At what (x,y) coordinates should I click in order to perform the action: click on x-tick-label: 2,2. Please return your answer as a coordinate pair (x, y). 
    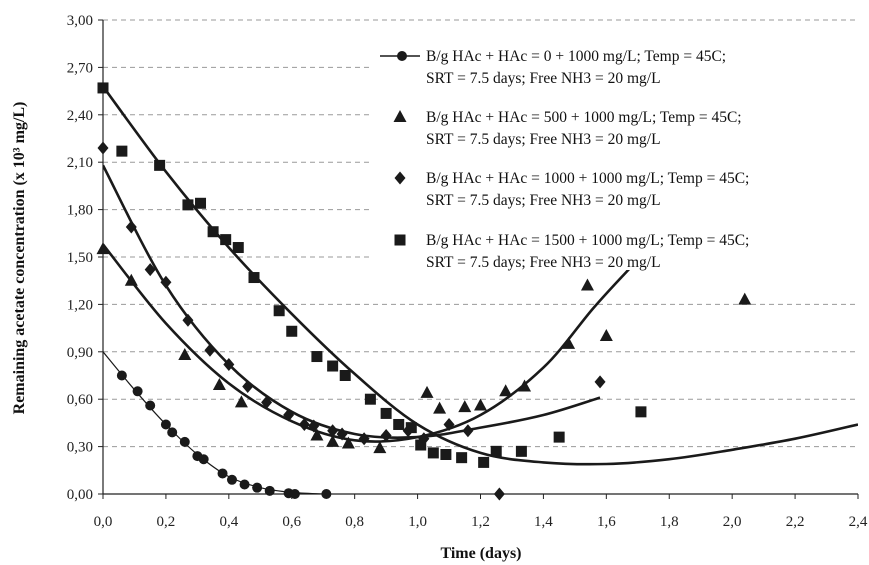
    Looking at the image, I should click on (795, 522).